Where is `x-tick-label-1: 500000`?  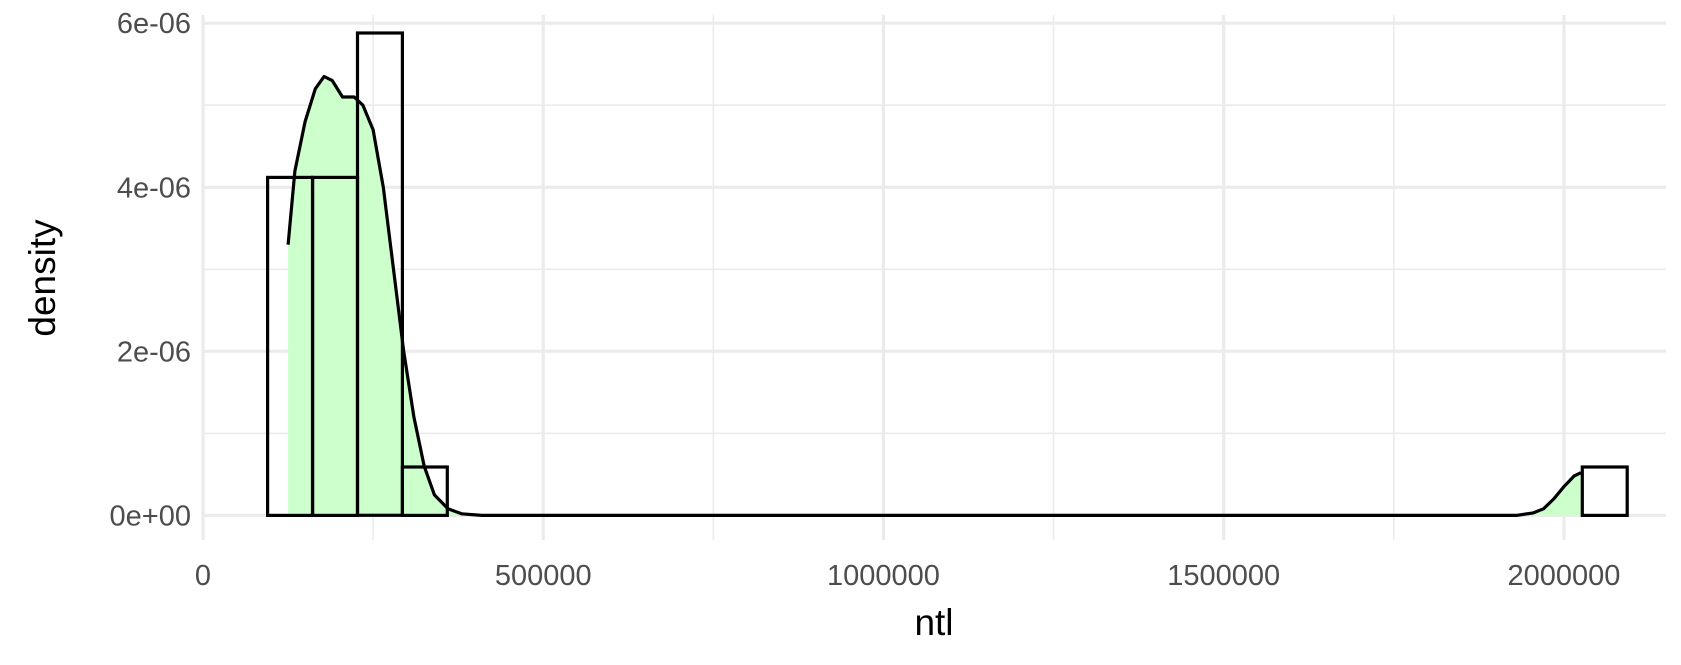 x-tick-label-1: 500000 is located at coordinates (543, 576).